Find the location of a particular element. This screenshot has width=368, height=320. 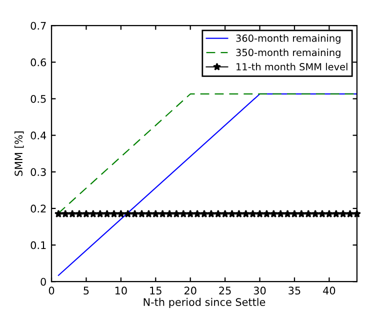

y-tick-label: 0.1 is located at coordinates (38, 245).